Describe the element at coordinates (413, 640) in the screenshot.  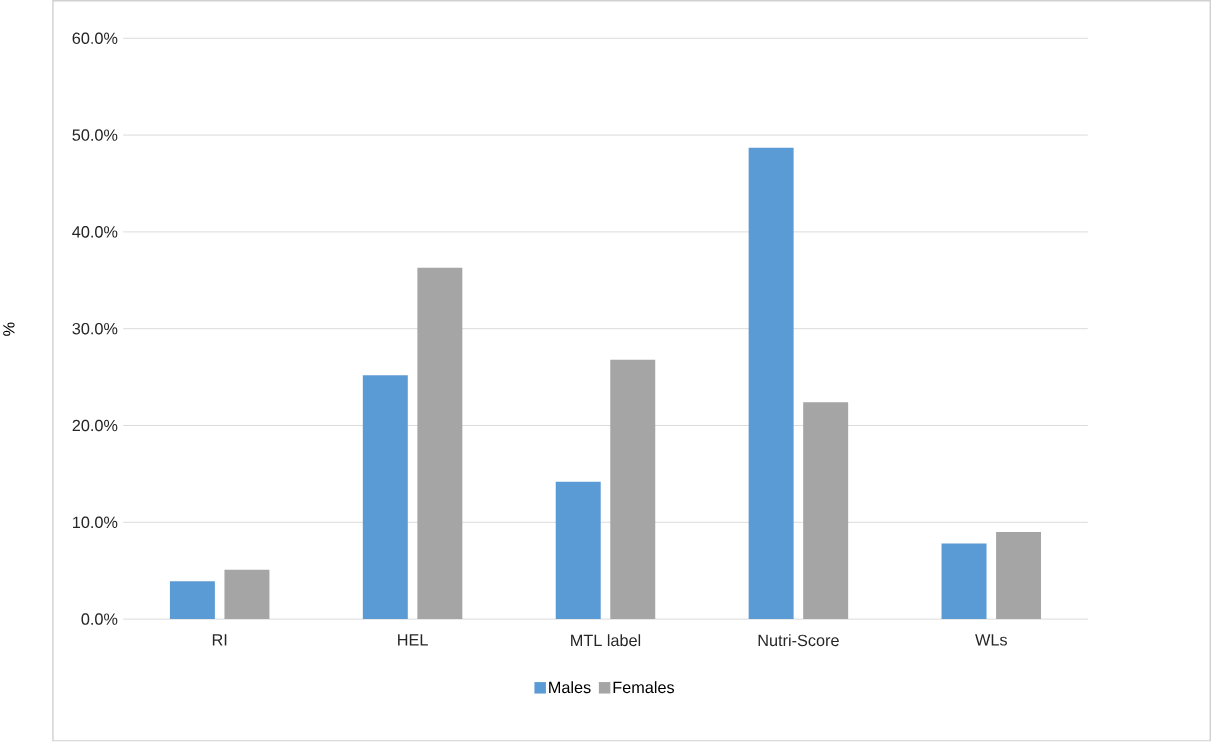
I see `x-tick-label: HEL` at that location.